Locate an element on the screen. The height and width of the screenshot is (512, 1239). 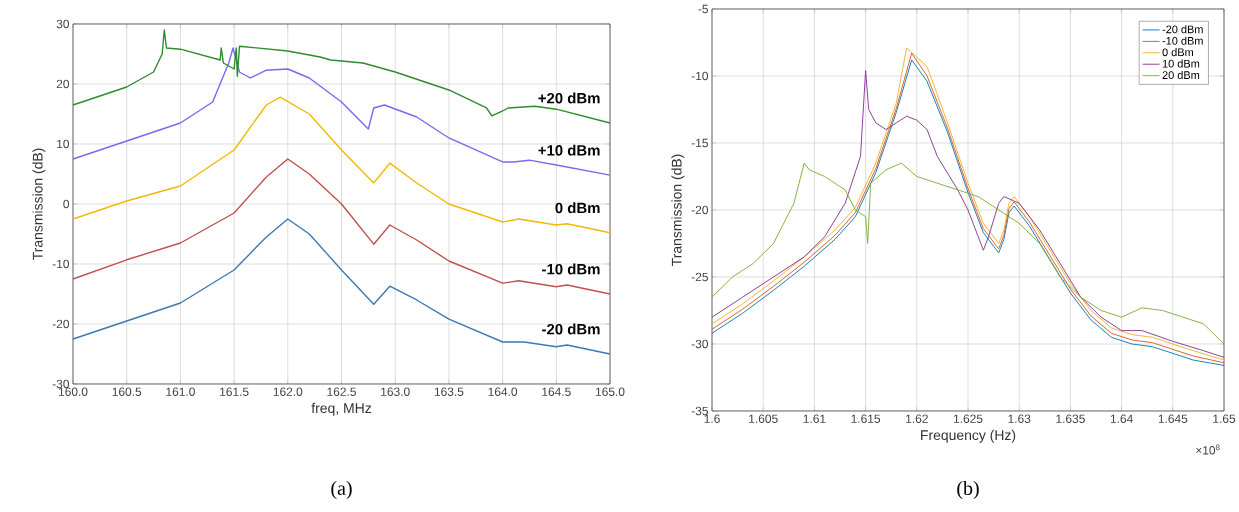
text: (b) is located at coordinates (968, 490).